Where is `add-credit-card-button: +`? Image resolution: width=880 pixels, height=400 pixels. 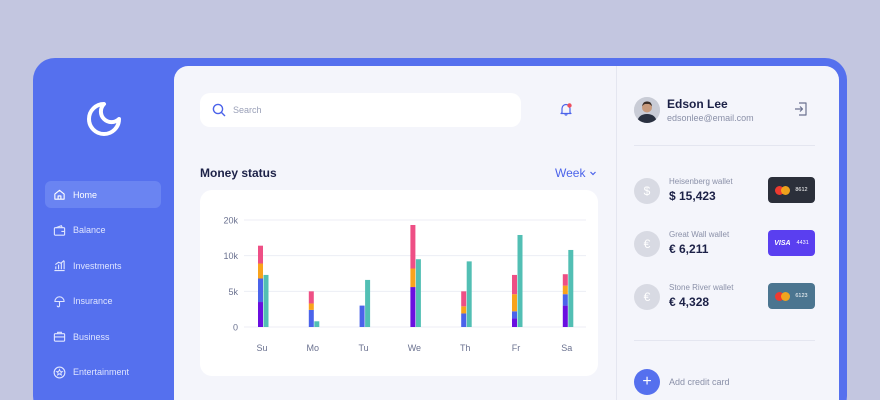 add-credit-card-button: + is located at coordinates (647, 382).